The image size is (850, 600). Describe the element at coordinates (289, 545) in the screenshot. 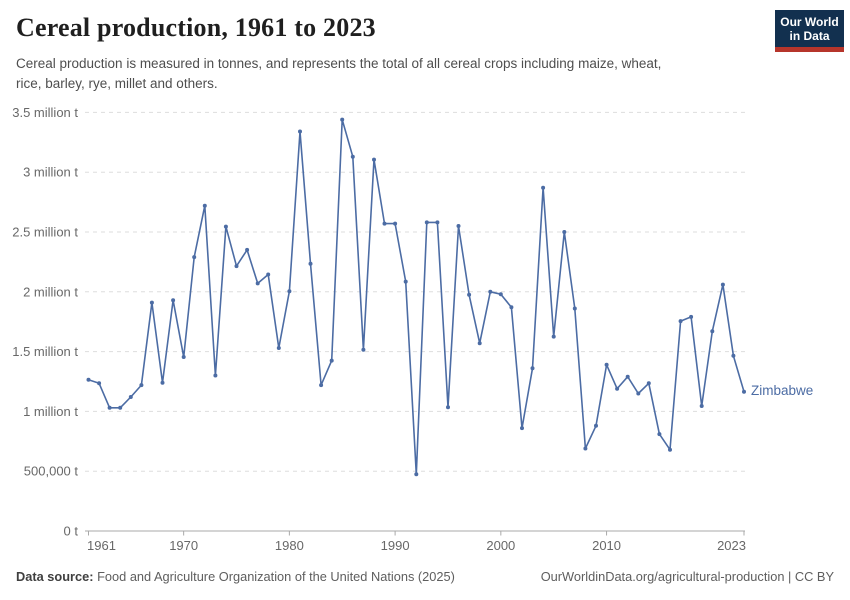

I see `x-tick-label: 1980` at that location.